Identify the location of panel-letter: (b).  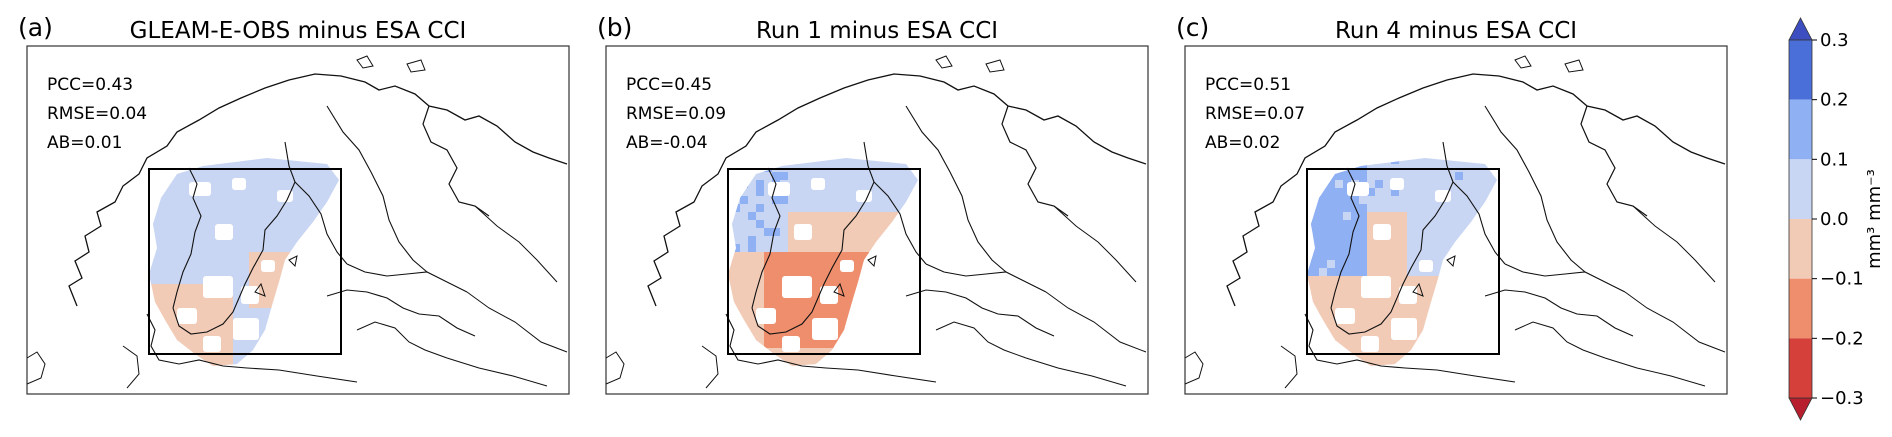
(614, 27).